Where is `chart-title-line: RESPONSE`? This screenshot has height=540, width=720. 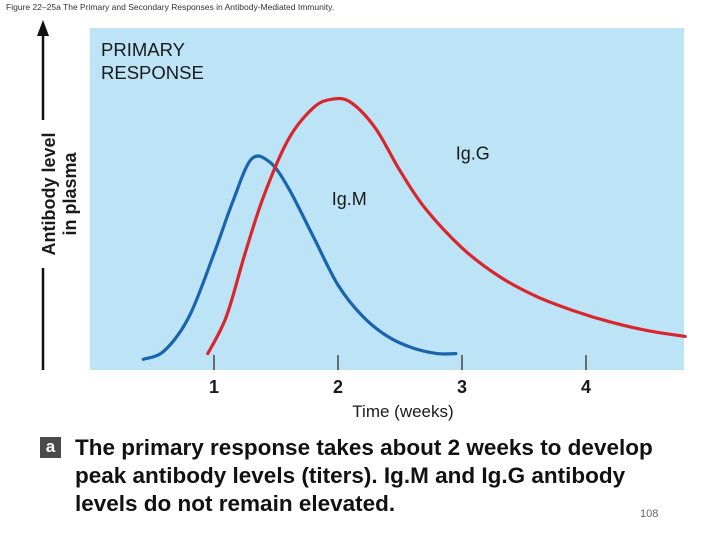 chart-title-line: RESPONSE is located at coordinates (152, 72).